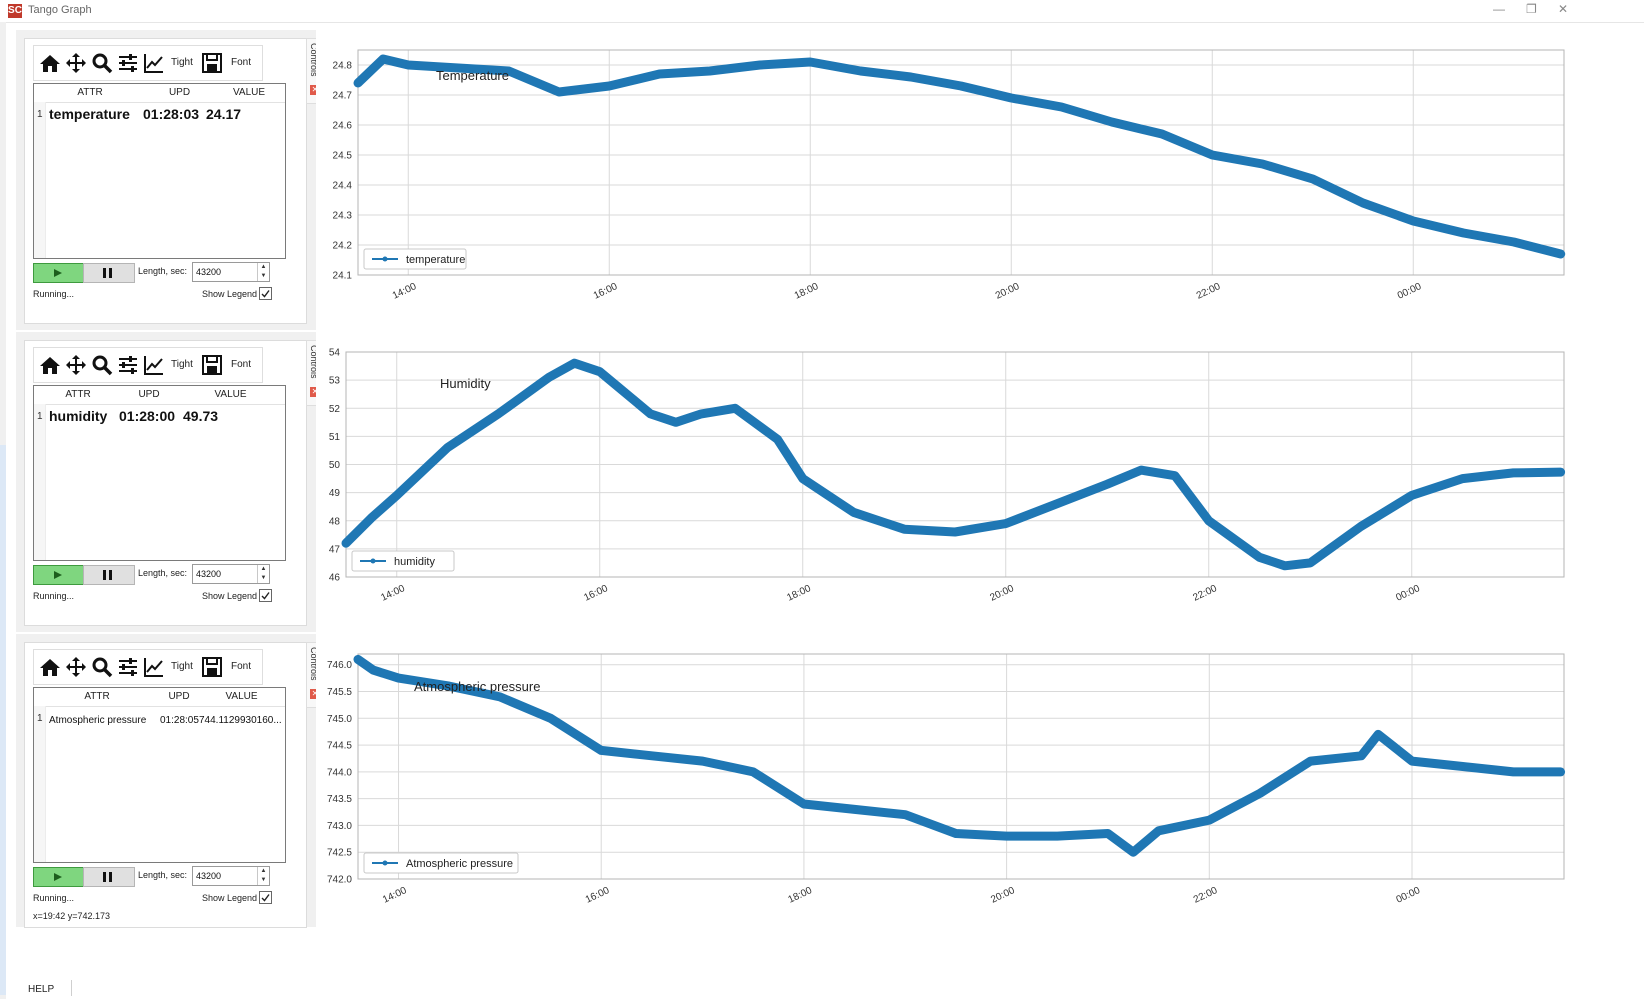 The image size is (1644, 999). Describe the element at coordinates (230, 294) in the screenshot. I see `show-legend-label: Show Legend` at that location.